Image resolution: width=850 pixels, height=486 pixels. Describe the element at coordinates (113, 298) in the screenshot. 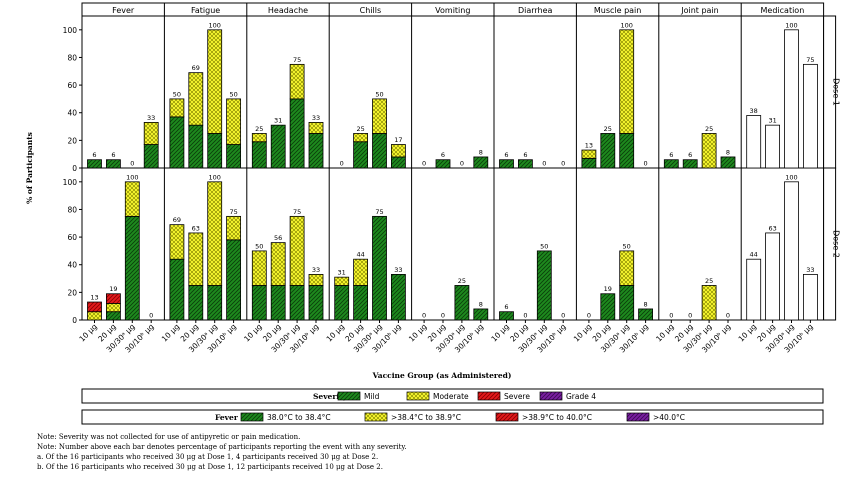

I see `bar-segment-level3` at that location.